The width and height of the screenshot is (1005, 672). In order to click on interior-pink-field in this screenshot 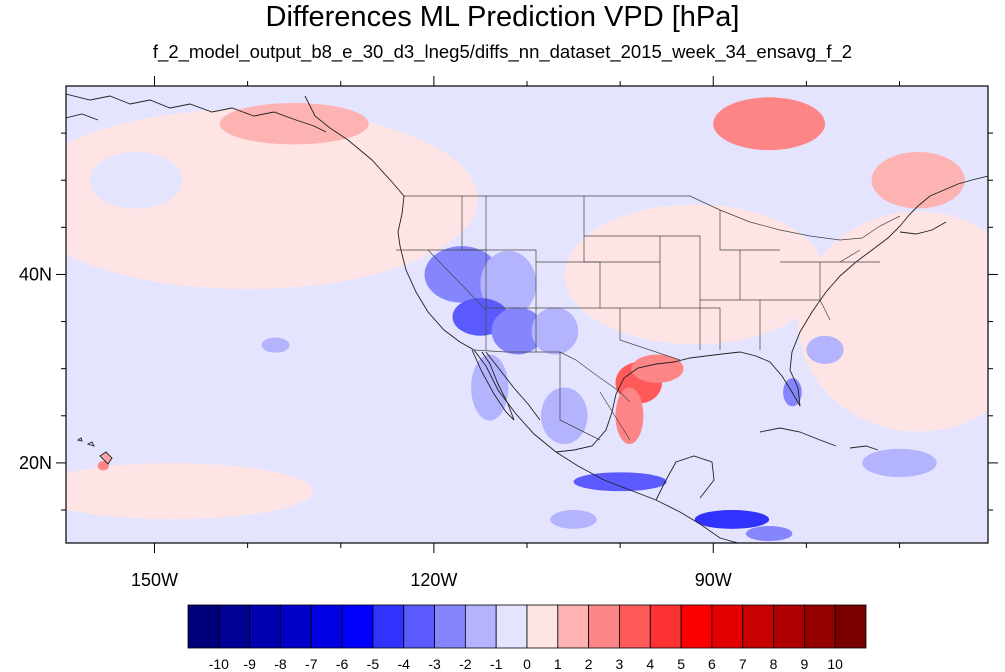, I will do `click(694, 274)`.